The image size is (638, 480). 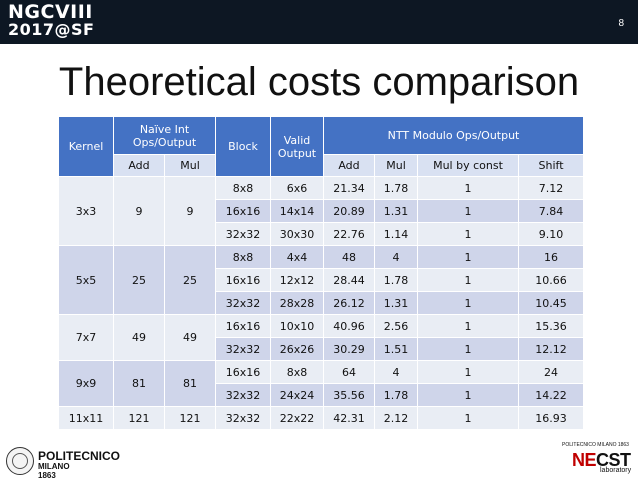 What do you see at coordinates (396, 418) in the screenshot?
I see `ntt-mul-cell: 2.12` at bounding box center [396, 418].